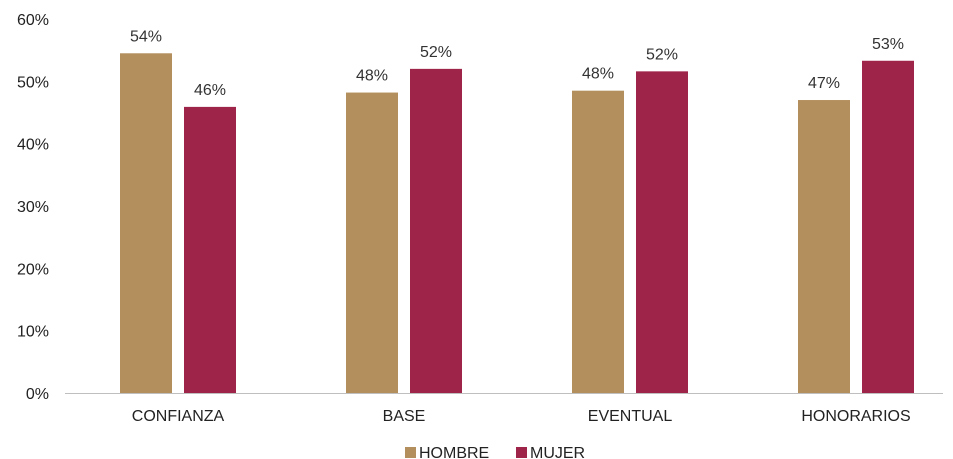  What do you see at coordinates (436, 230) in the screenshot?
I see `bar-mujer-base` at bounding box center [436, 230].